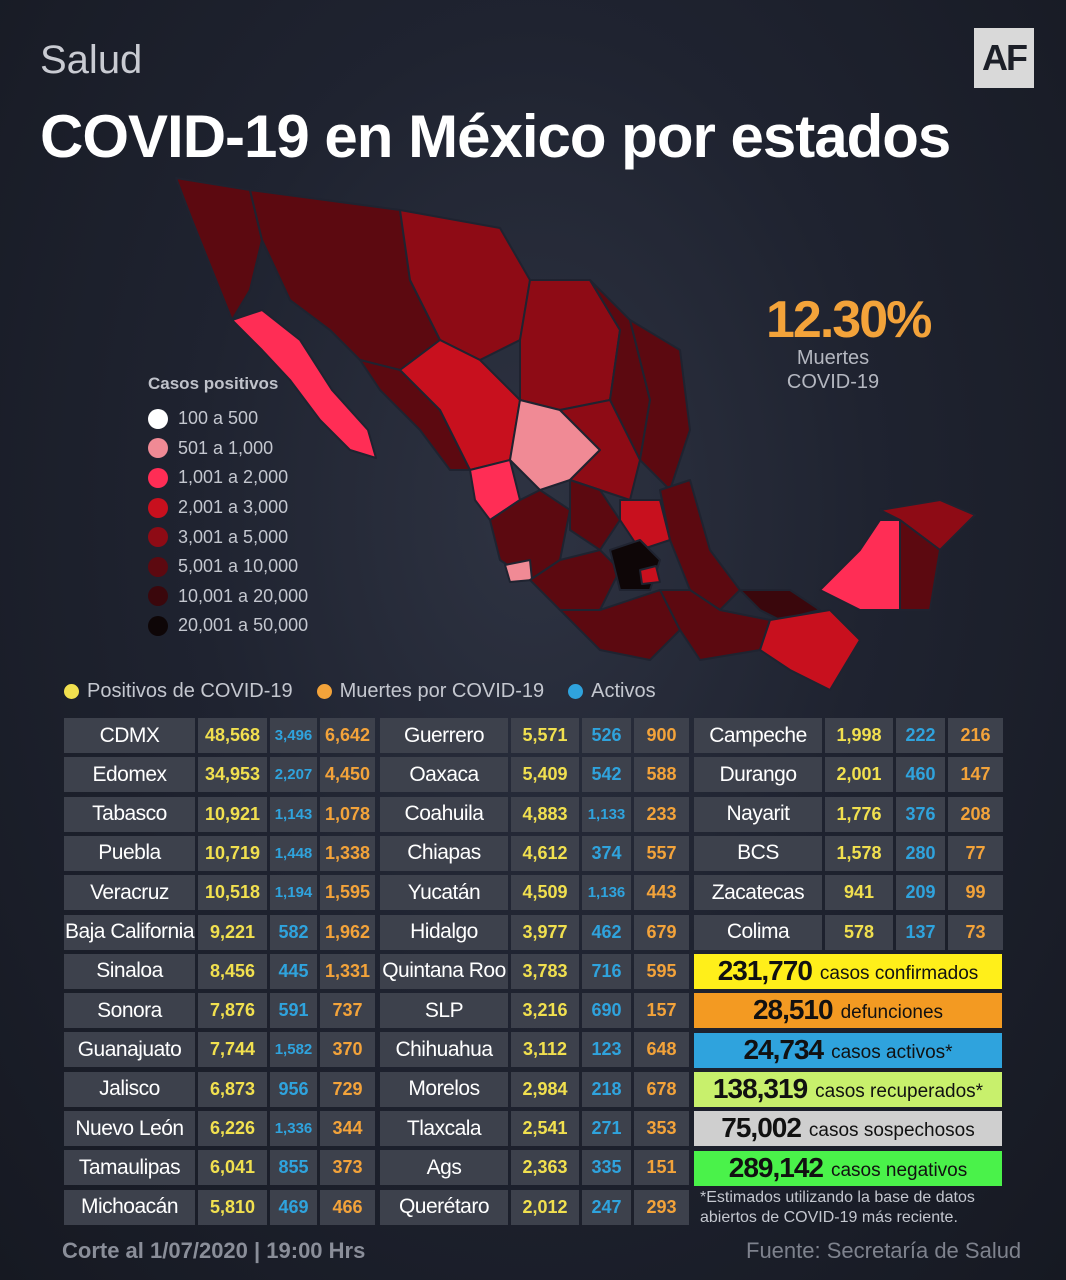 This screenshot has width=1066, height=1280. I want to click on state-name: Baja California, so click(129, 932).